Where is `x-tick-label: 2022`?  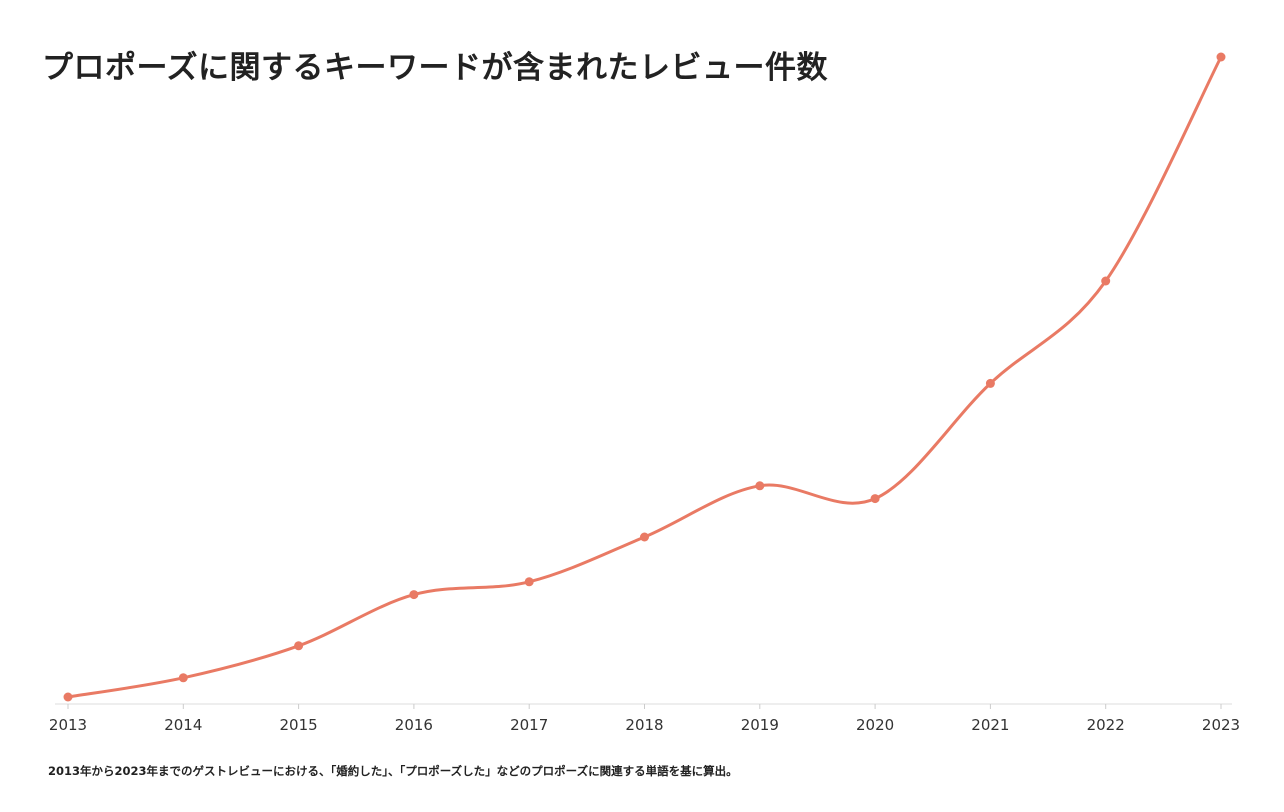
x-tick-label: 2022 is located at coordinates (1106, 725).